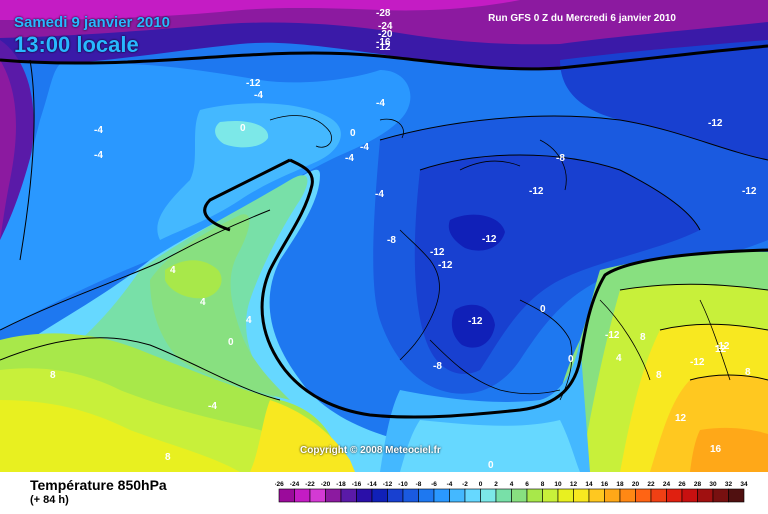  Describe the element at coordinates (92, 22) in the screenshot. I see `forecast-date: Samedi 9 janvier 2010` at that location.